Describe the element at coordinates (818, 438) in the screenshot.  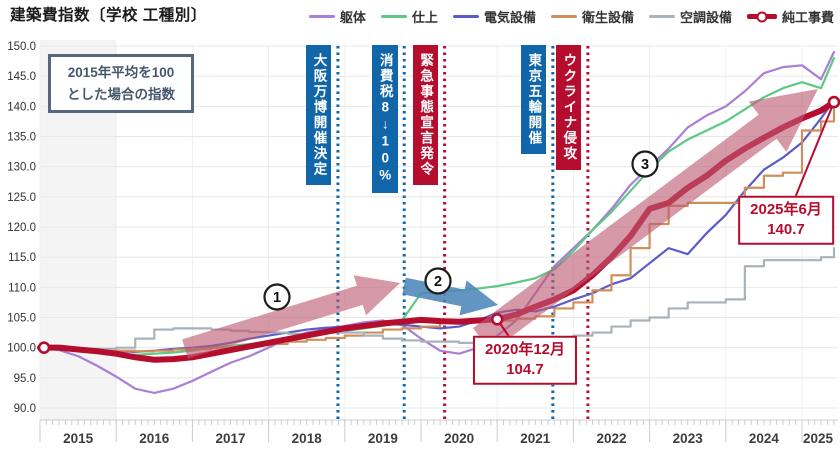
I see `svg-text: 2025` at that location.